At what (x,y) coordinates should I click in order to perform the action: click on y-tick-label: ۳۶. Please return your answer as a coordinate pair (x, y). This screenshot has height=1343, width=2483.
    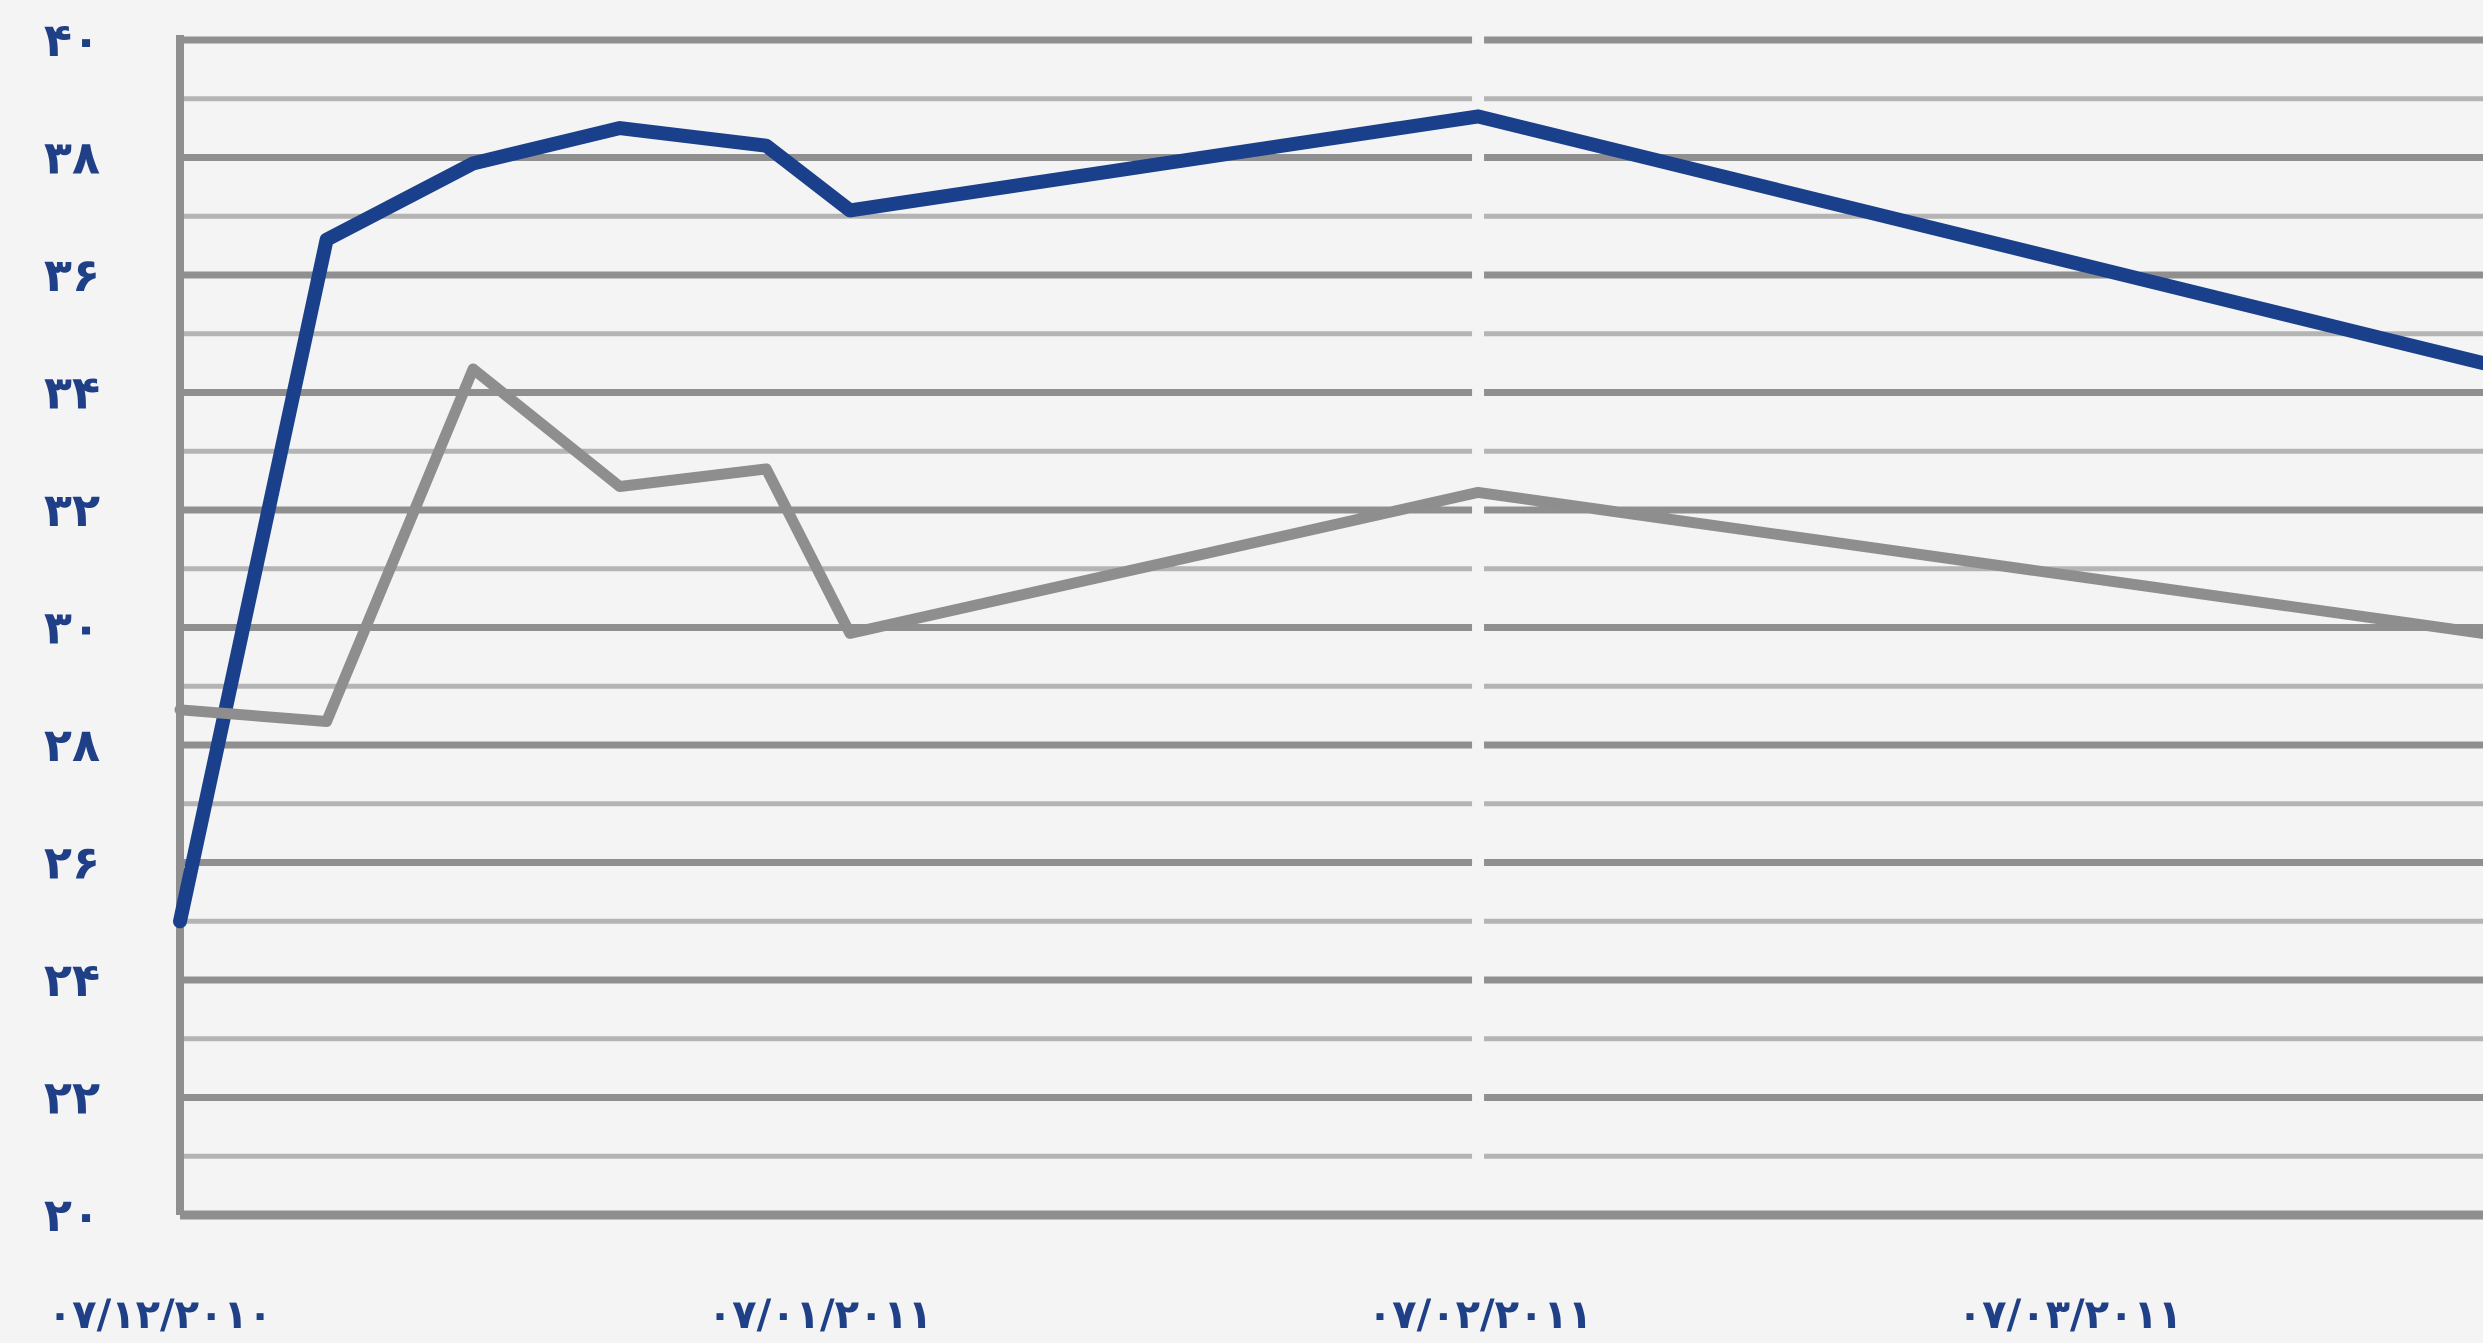
    Looking at the image, I should click on (72, 275).